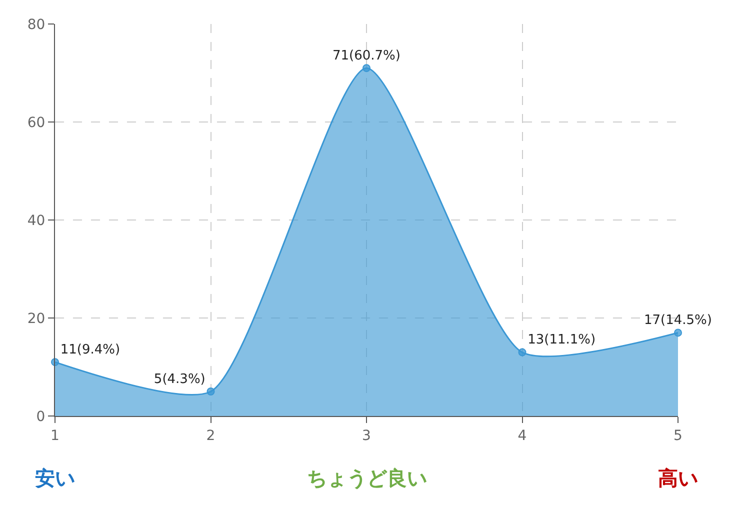  I want to click on data-label: 17(14.5%), so click(678, 320).